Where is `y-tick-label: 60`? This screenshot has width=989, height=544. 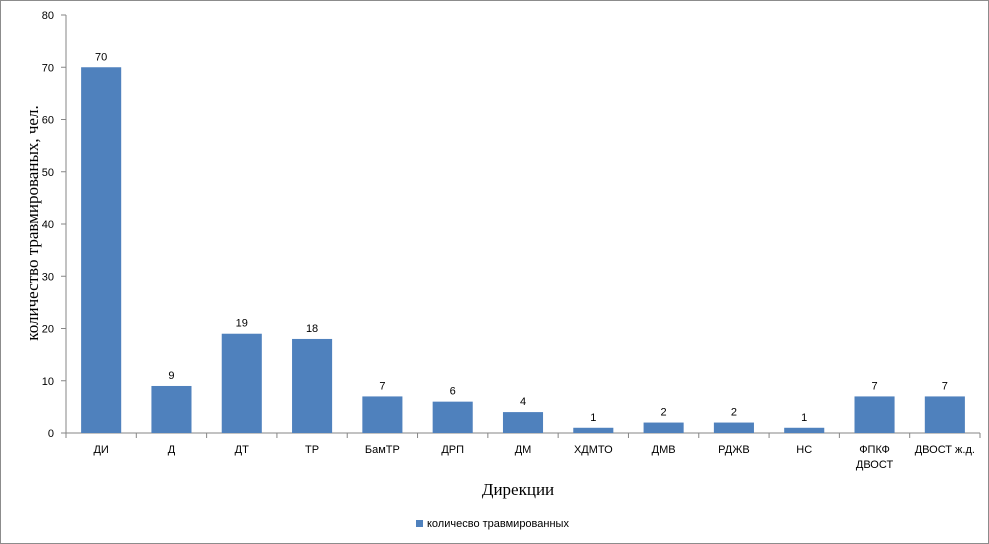
y-tick-label: 60 is located at coordinates (48, 121).